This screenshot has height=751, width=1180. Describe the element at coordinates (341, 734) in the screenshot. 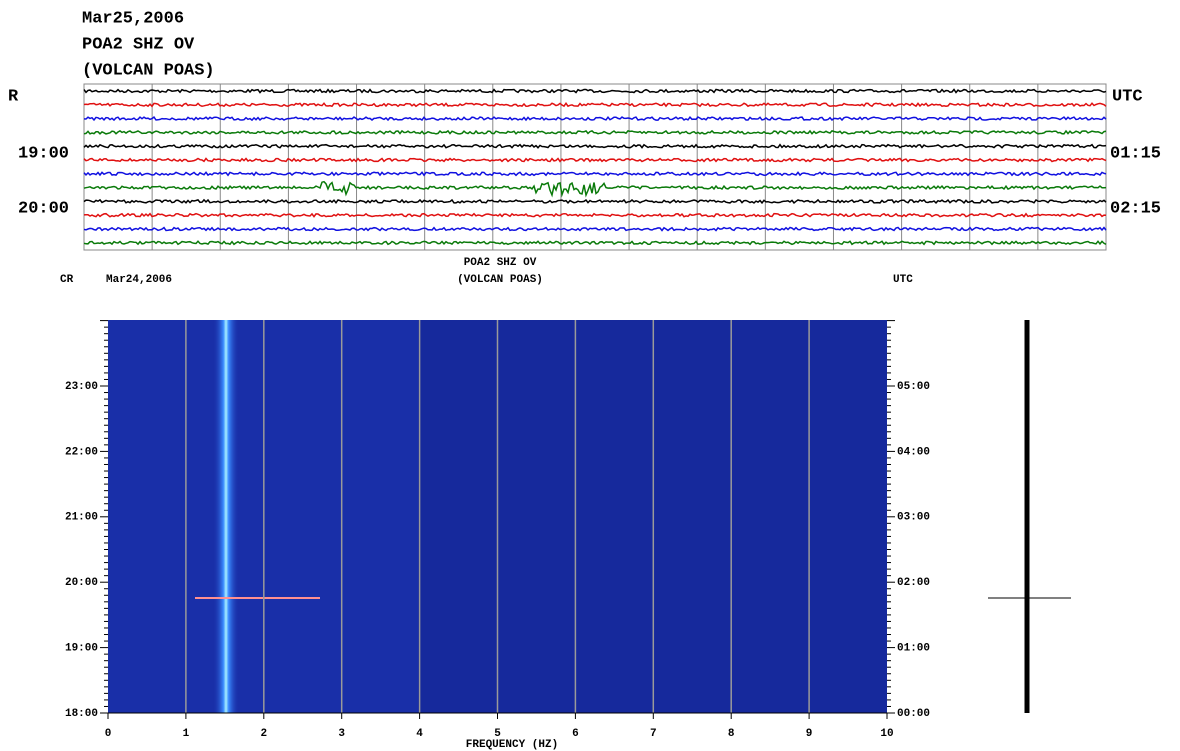

I see `x-tick-label: 3` at that location.